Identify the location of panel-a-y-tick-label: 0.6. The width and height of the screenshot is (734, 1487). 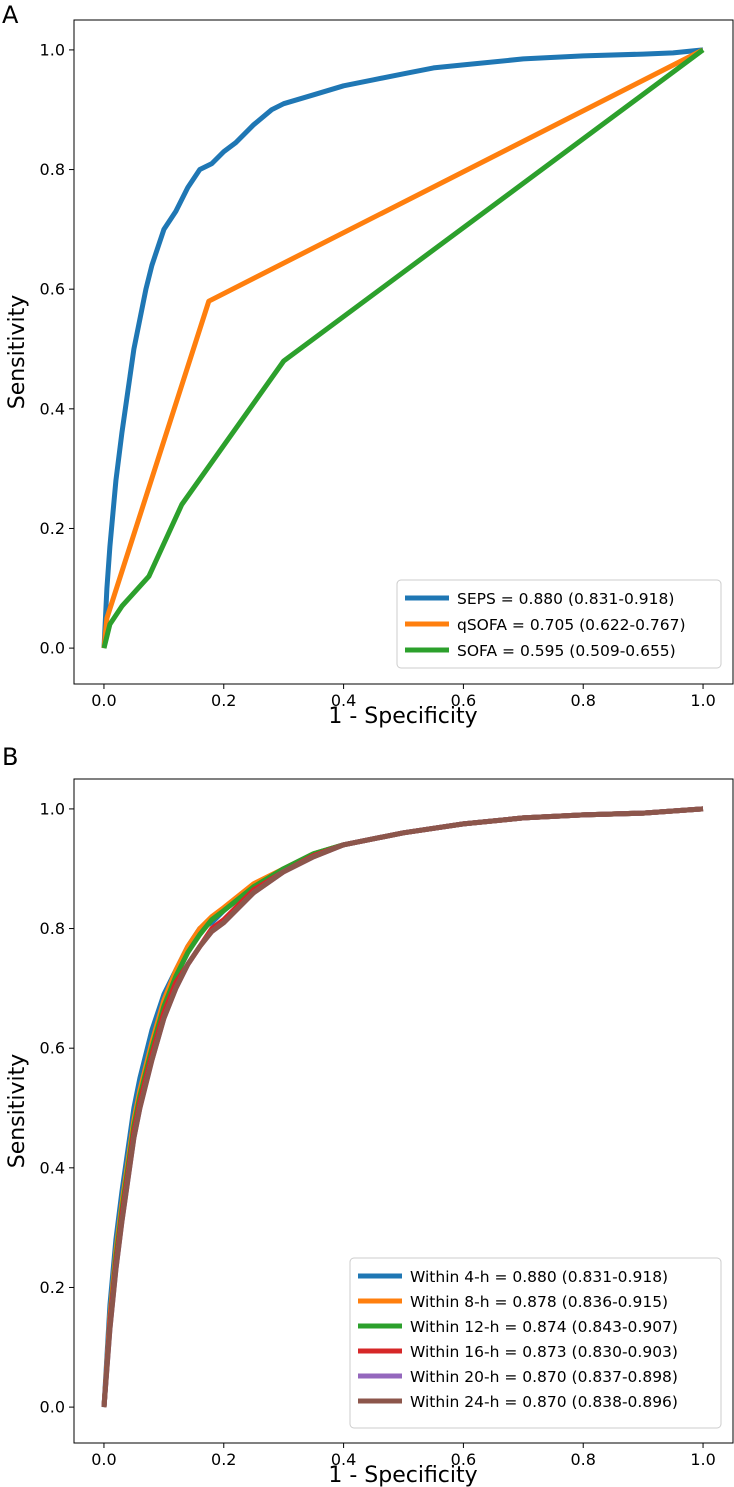
(52, 289).